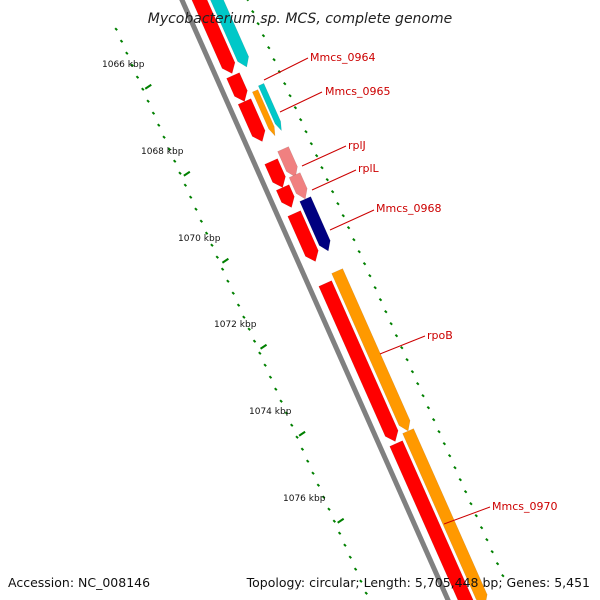 This screenshot has height=600, width=600. I want to click on gene-label-mmcs-0968: Mmcs_0968, so click(408, 208).